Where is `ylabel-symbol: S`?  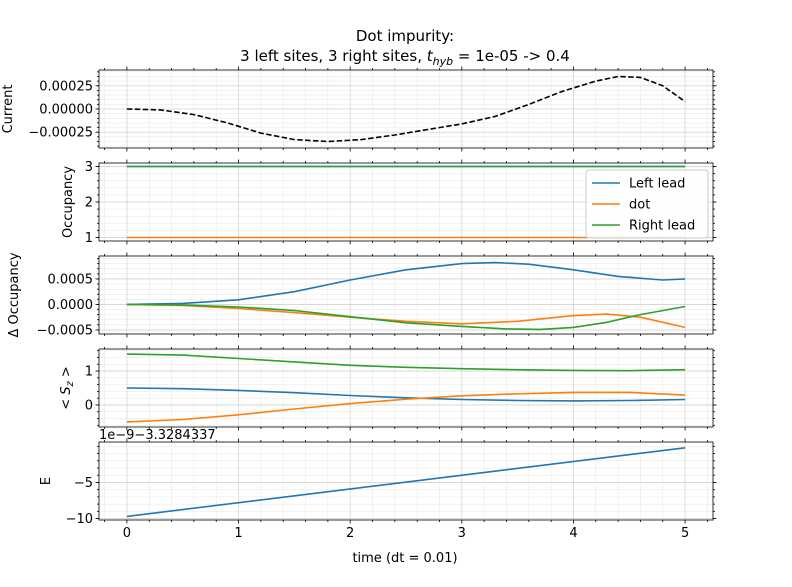 ylabel-symbol: S is located at coordinates (66, 390).